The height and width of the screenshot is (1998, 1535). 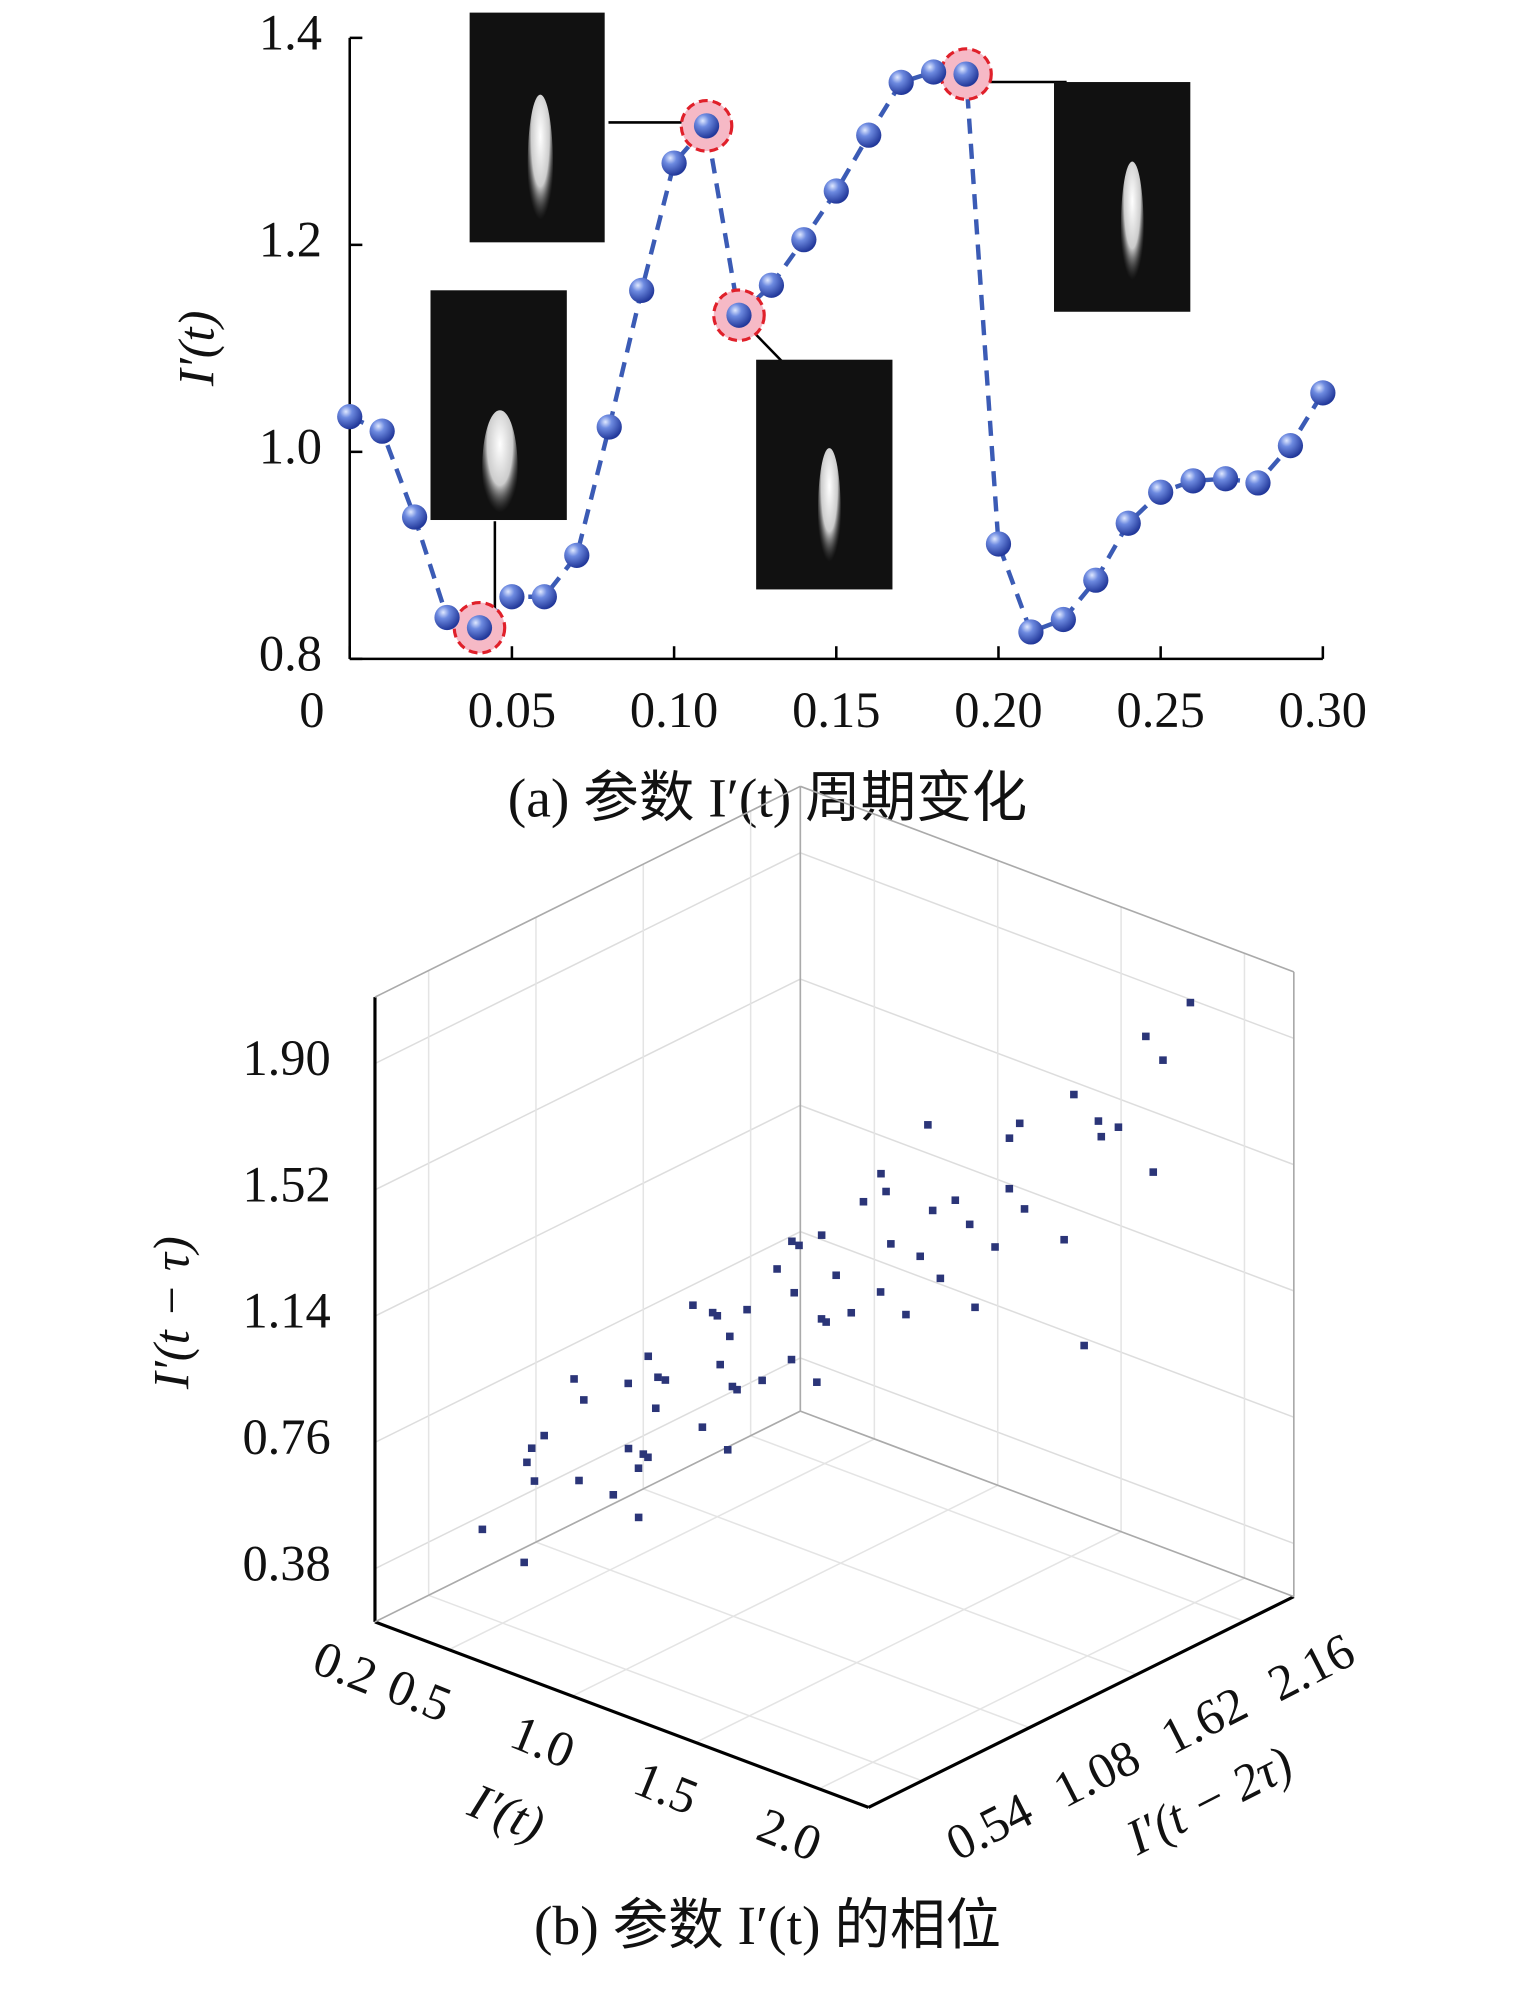 I want to click on x-tick-label: 0.30, so click(x=1323, y=710).